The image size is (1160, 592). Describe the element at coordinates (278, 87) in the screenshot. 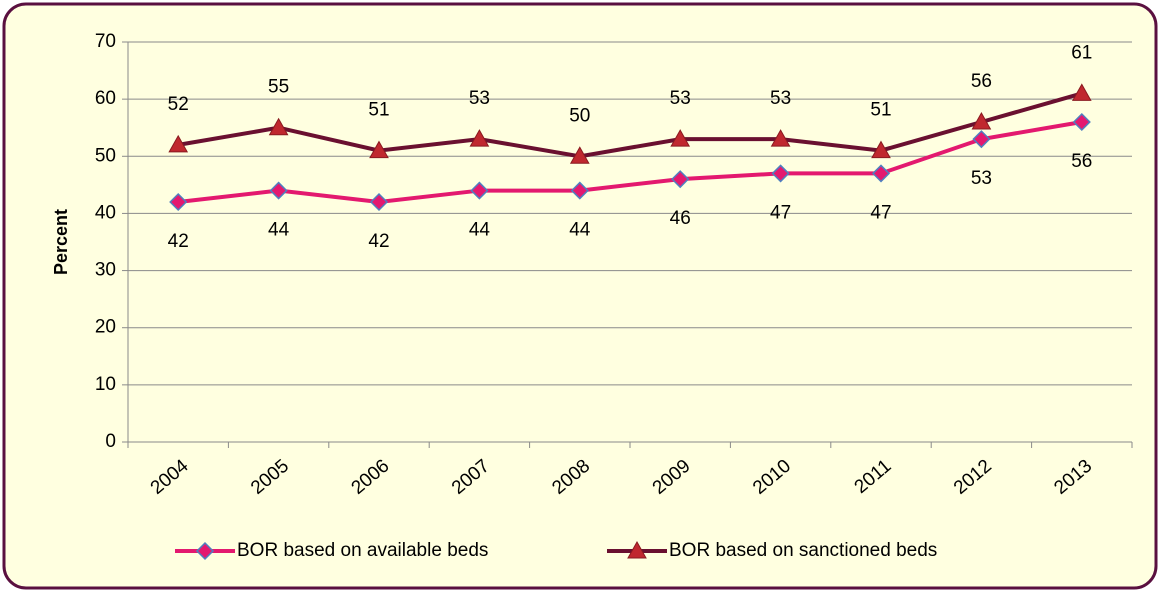

I see `data-label: 55` at that location.